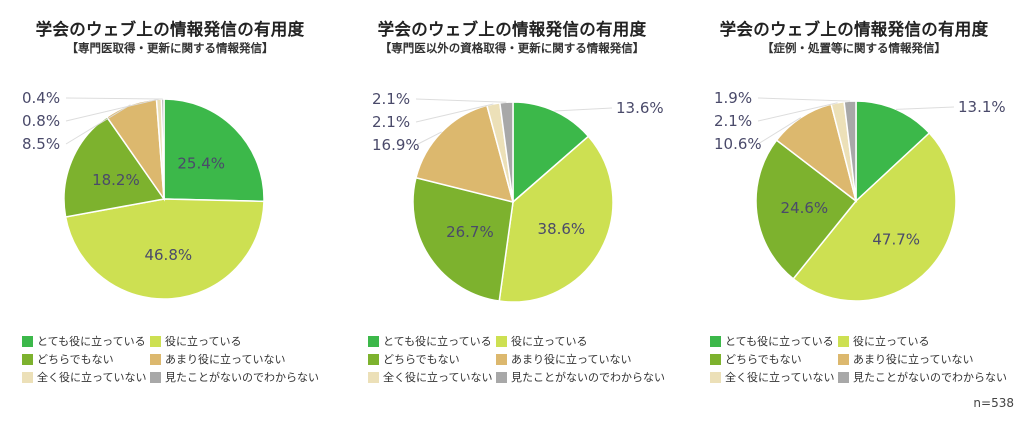 The height and width of the screenshot is (425, 1024). I want to click on data-label: 25.4%, so click(201, 164).